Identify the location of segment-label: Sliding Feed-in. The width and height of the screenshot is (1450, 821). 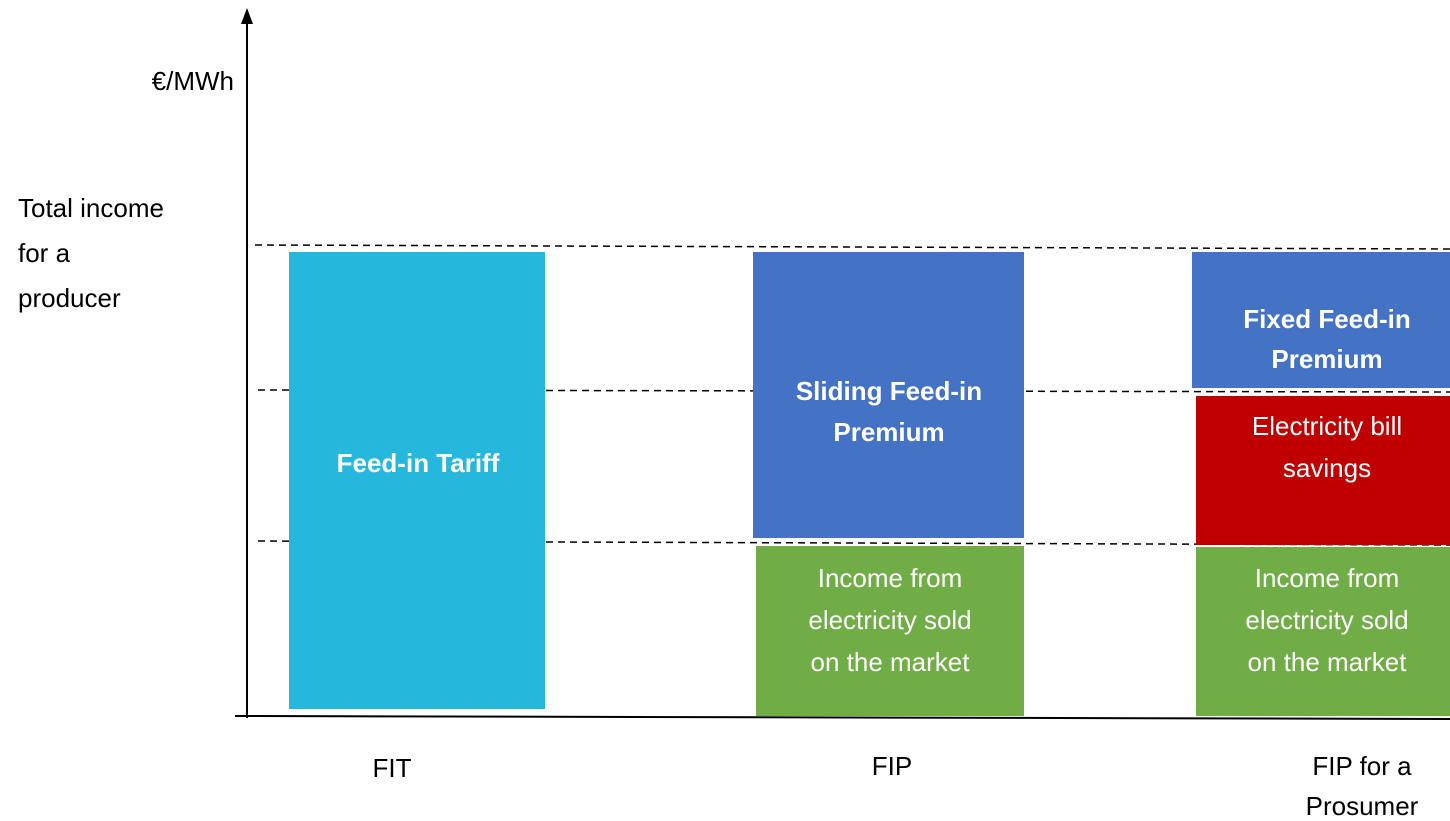
(889, 391).